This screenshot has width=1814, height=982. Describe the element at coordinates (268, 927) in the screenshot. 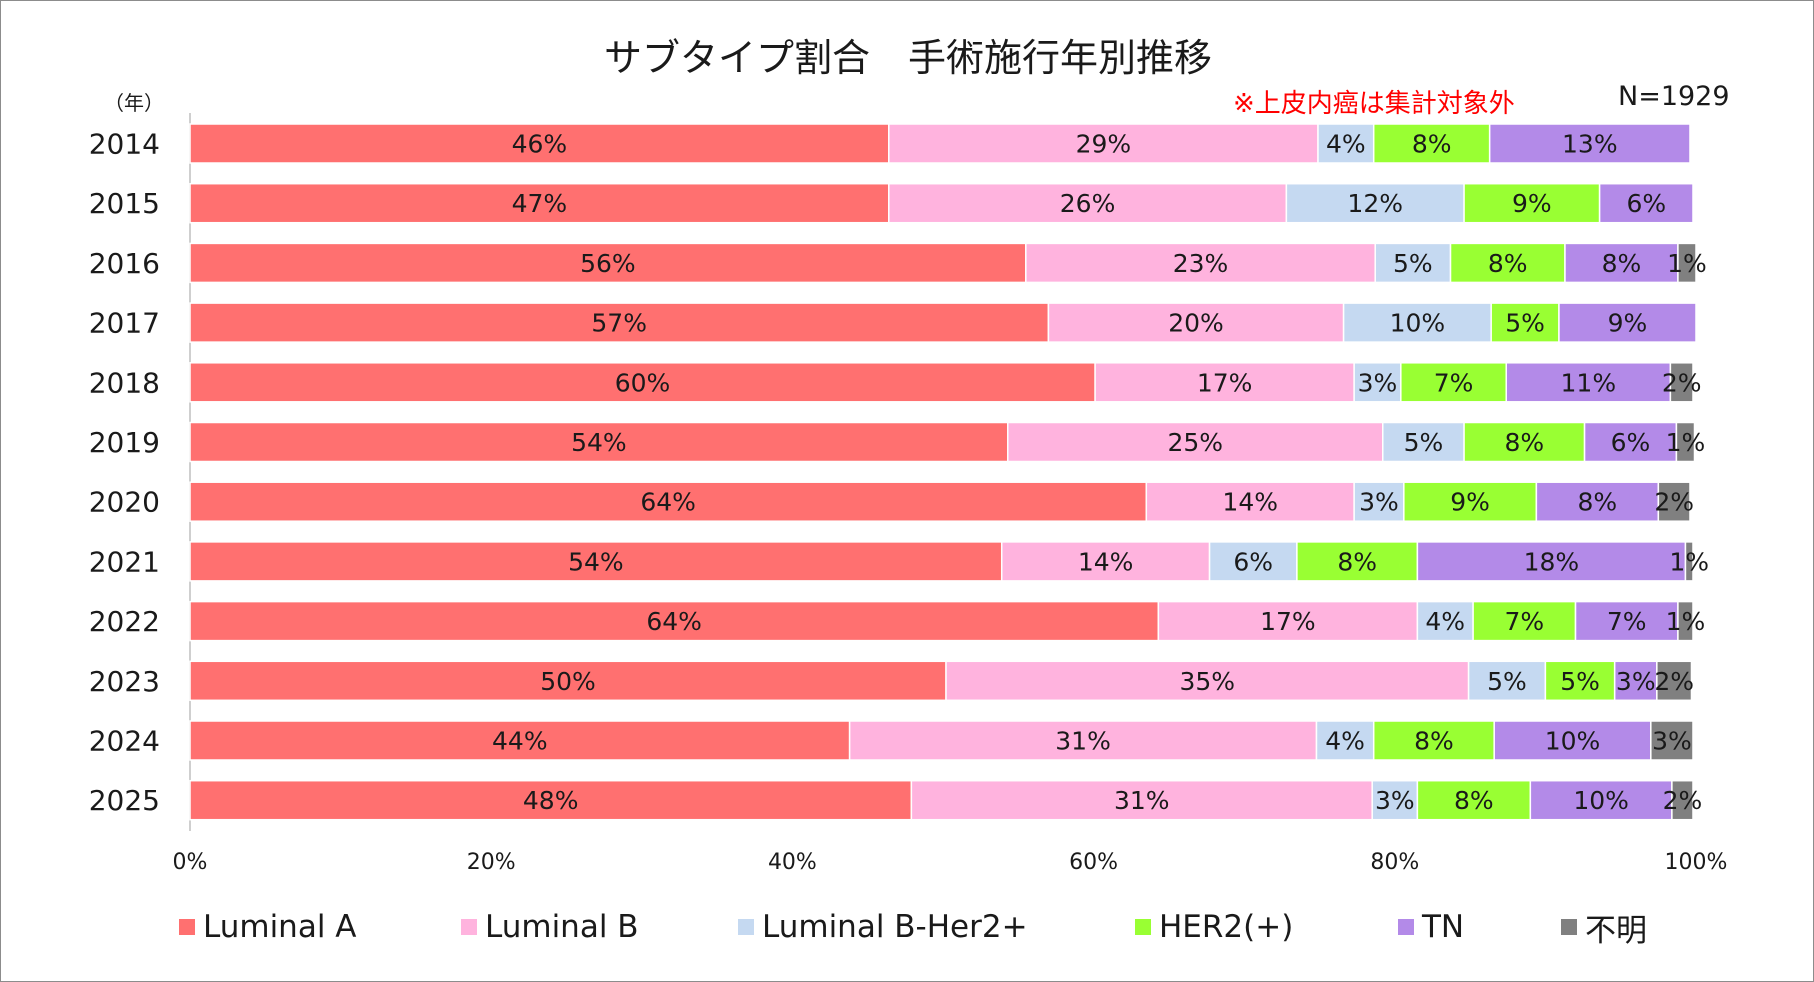

I see `legend-item: Luminal A` at that location.